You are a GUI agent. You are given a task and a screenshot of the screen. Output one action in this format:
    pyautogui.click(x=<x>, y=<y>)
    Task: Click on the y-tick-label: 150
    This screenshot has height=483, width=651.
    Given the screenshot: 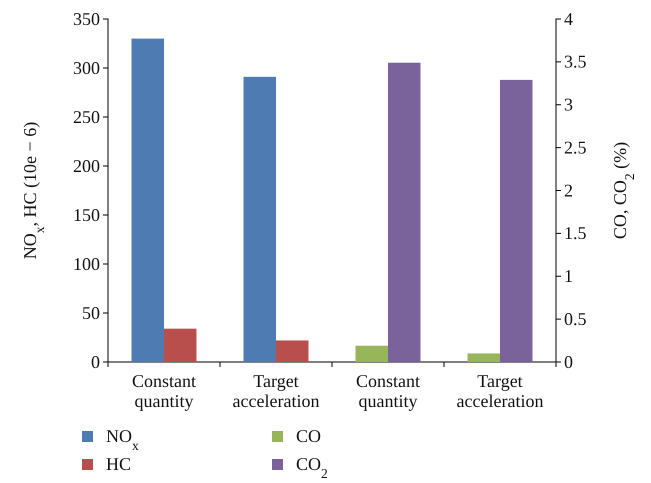 What is the action you would take?
    pyautogui.click(x=86, y=214)
    